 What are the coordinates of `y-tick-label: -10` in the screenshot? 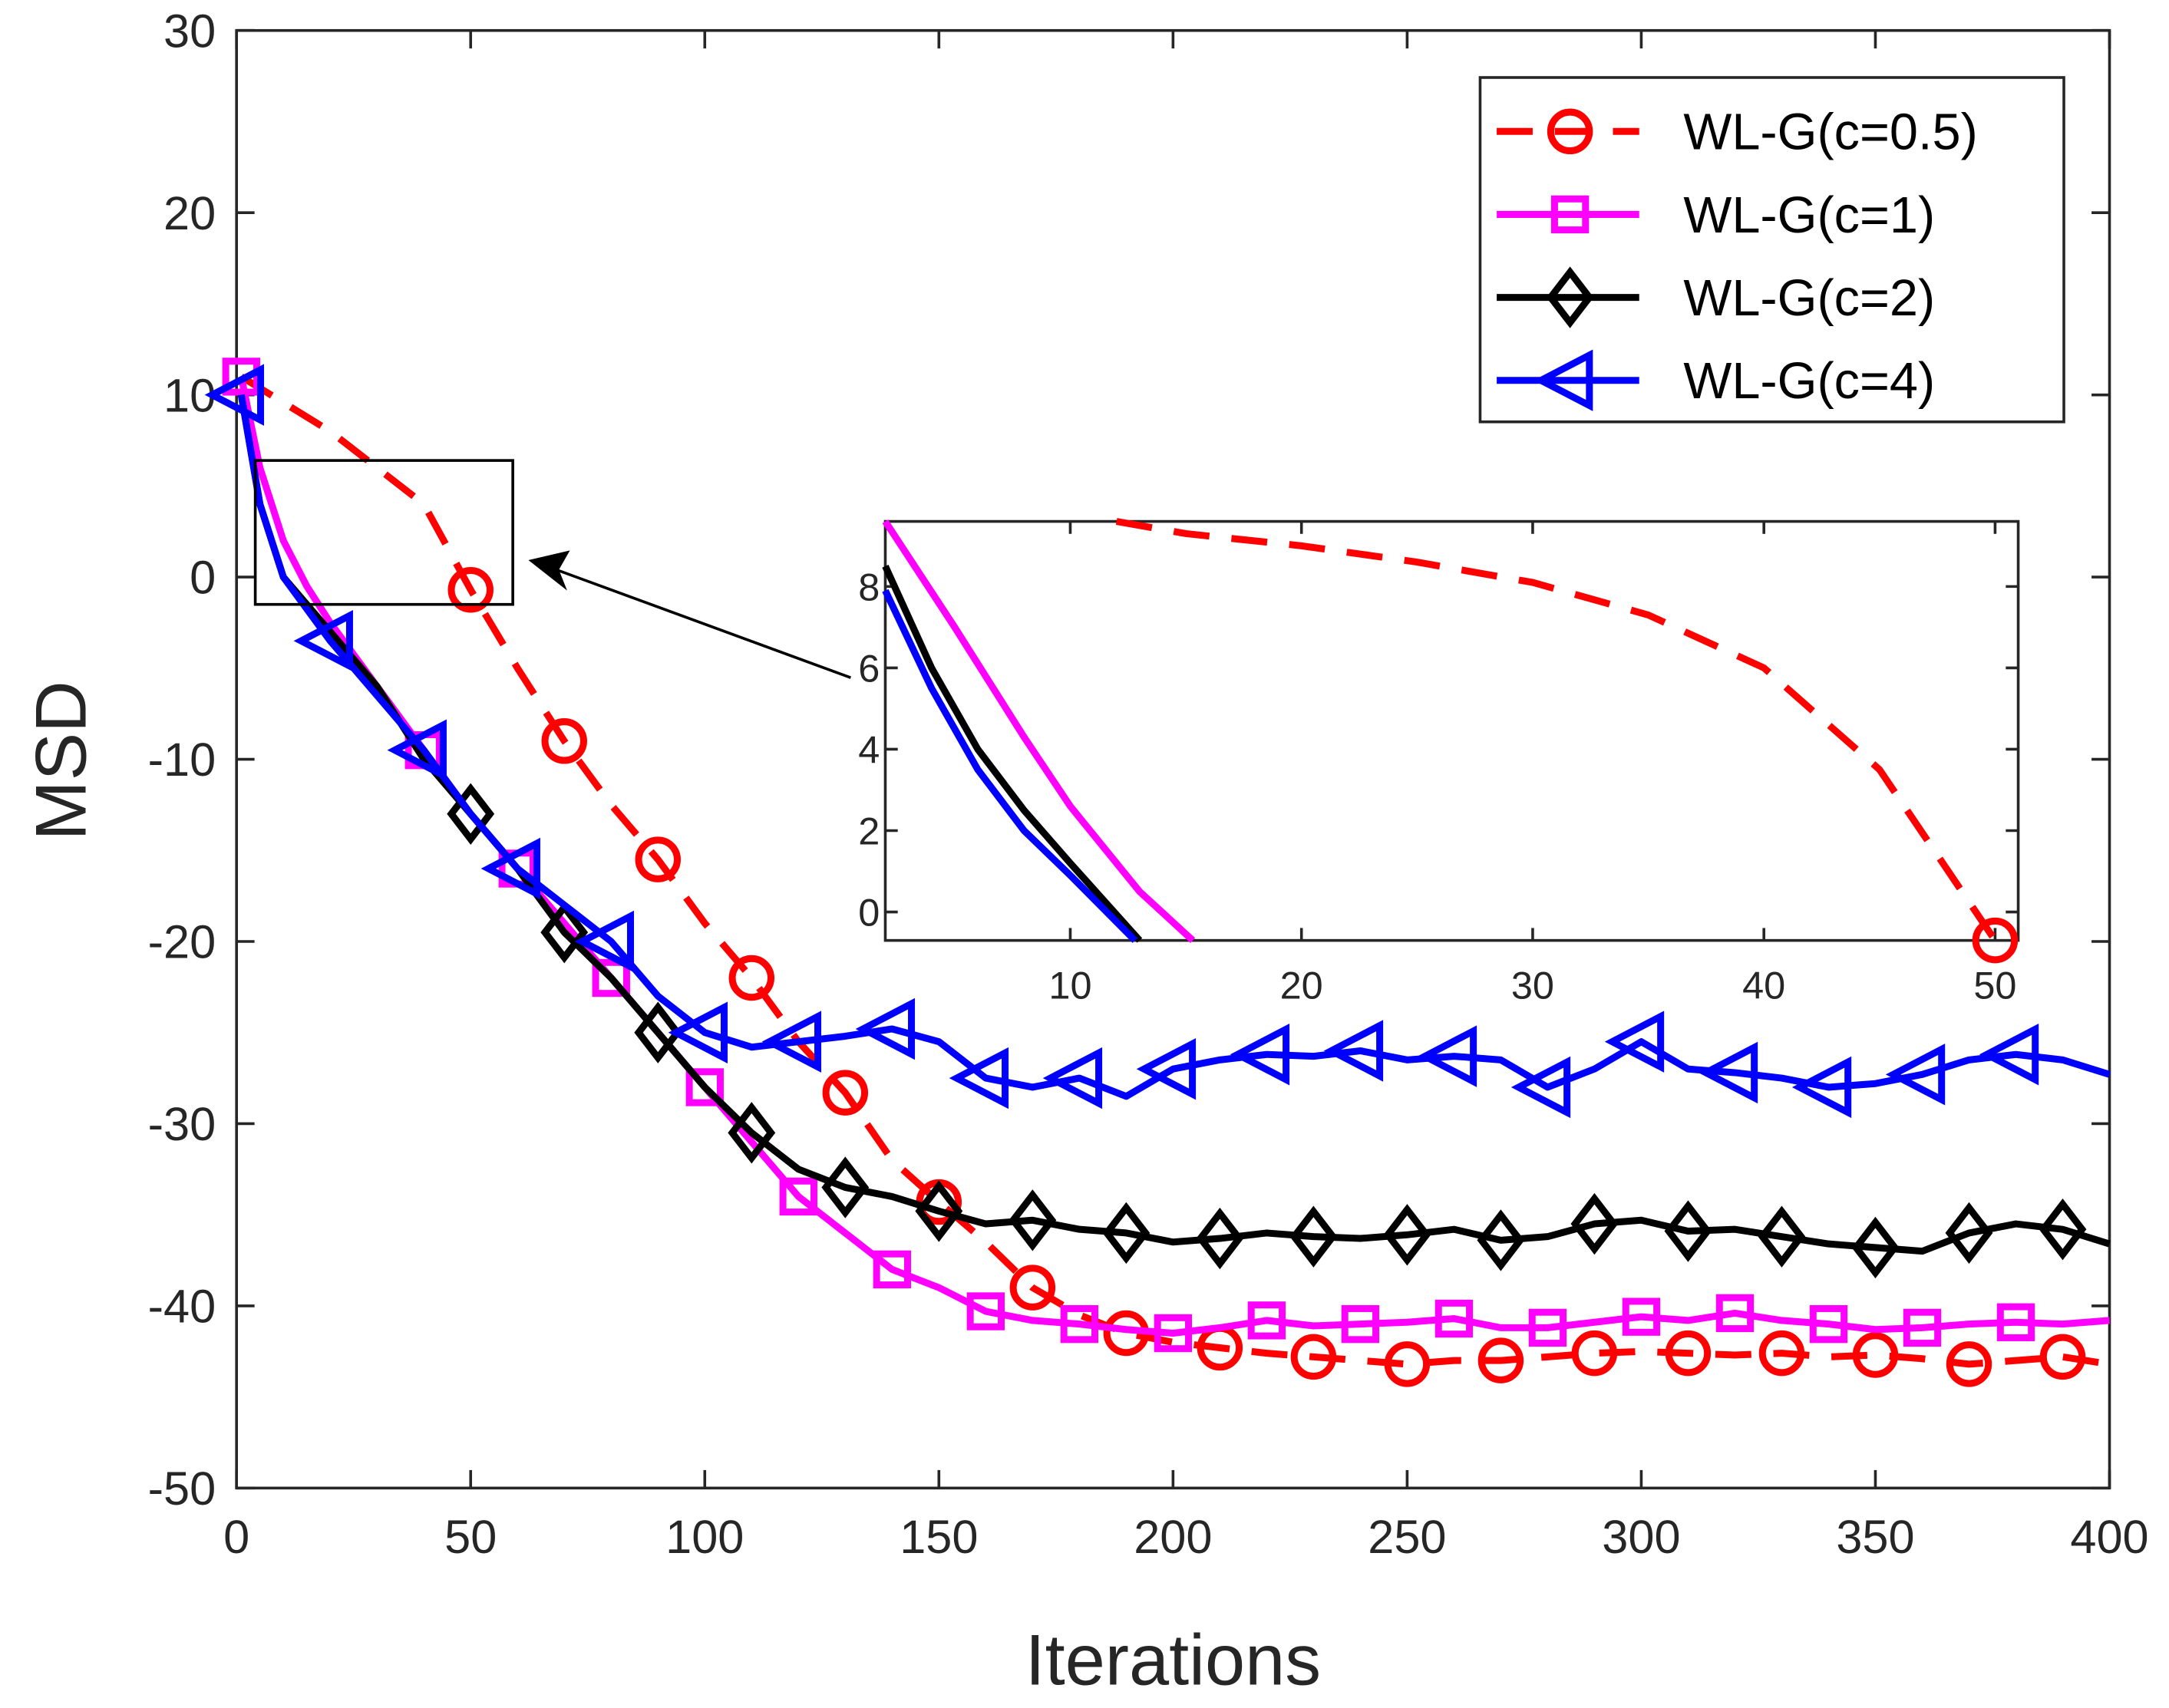 It's located at (182, 760).